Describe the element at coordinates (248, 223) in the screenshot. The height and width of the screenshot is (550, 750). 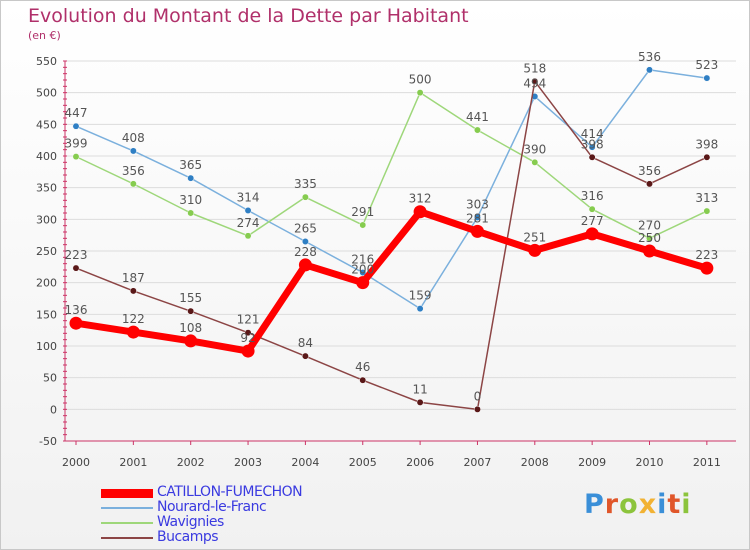
I see `data-label: 274` at that location.